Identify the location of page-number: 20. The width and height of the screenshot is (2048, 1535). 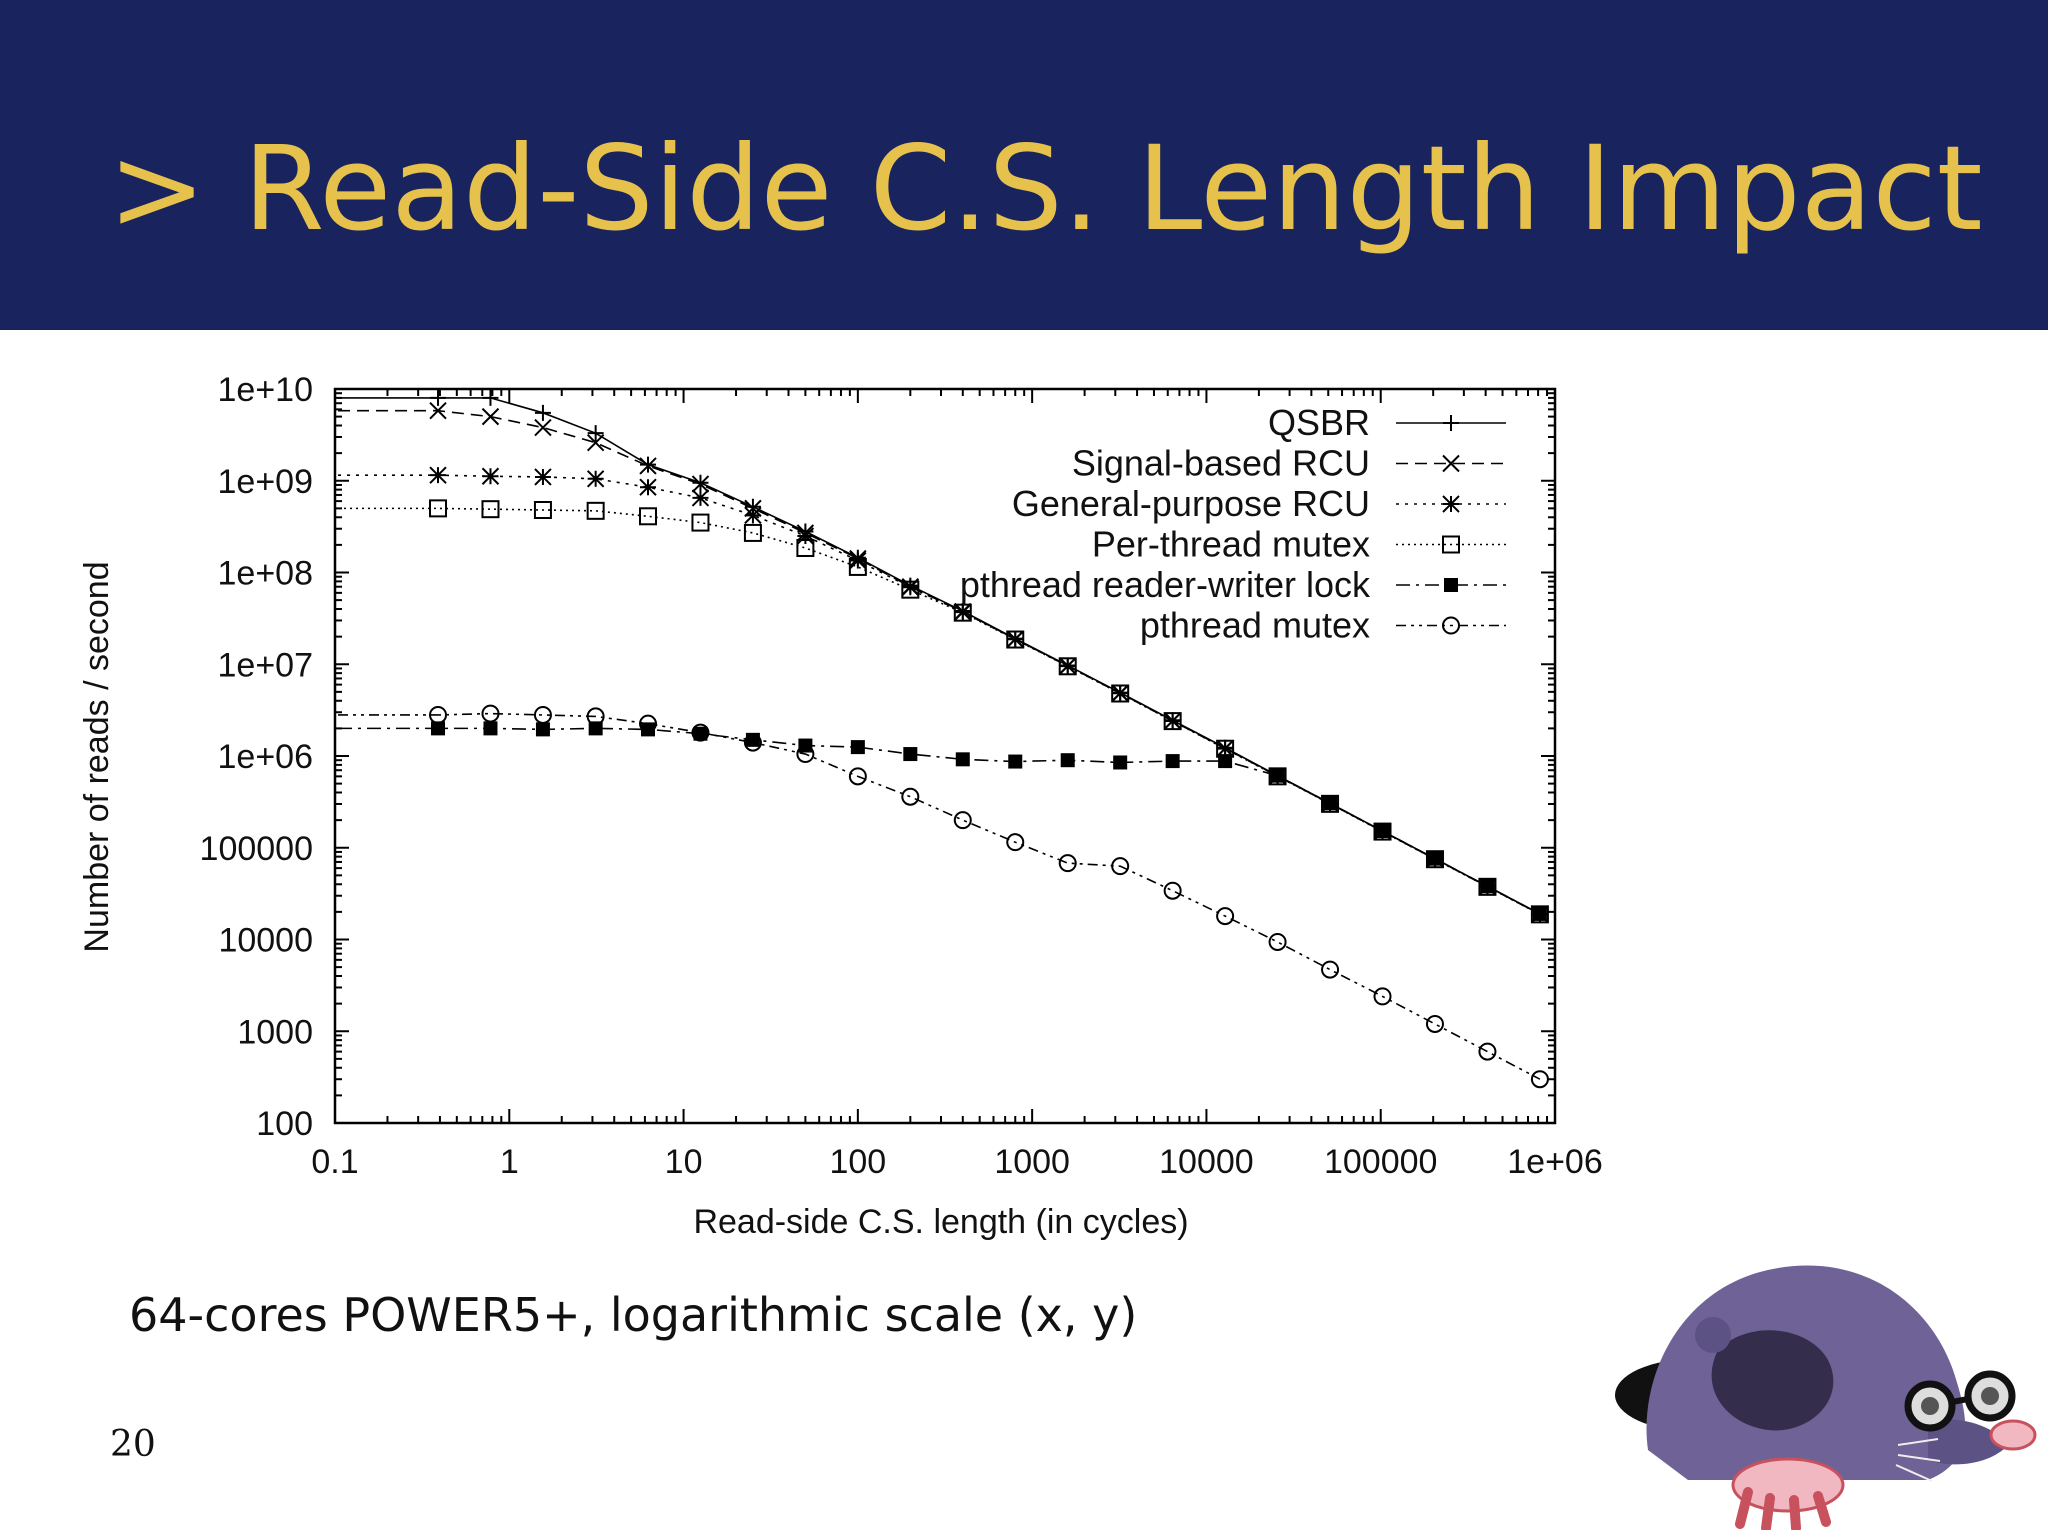
(133, 1444).